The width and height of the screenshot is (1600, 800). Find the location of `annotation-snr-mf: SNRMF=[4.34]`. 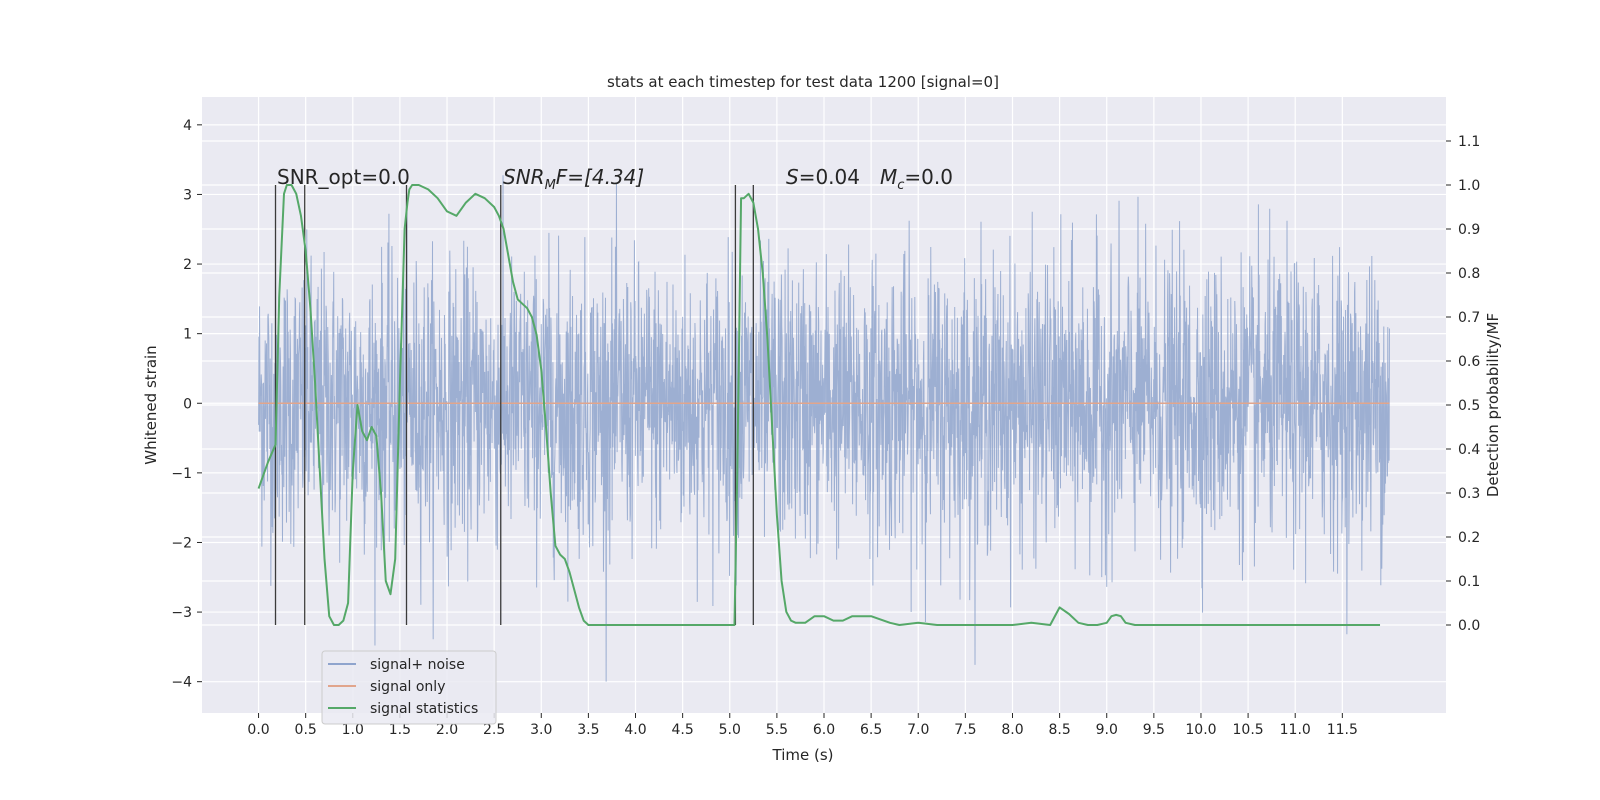

annotation-snr-mf: SNRMF=[4.34] is located at coordinates (573, 179).